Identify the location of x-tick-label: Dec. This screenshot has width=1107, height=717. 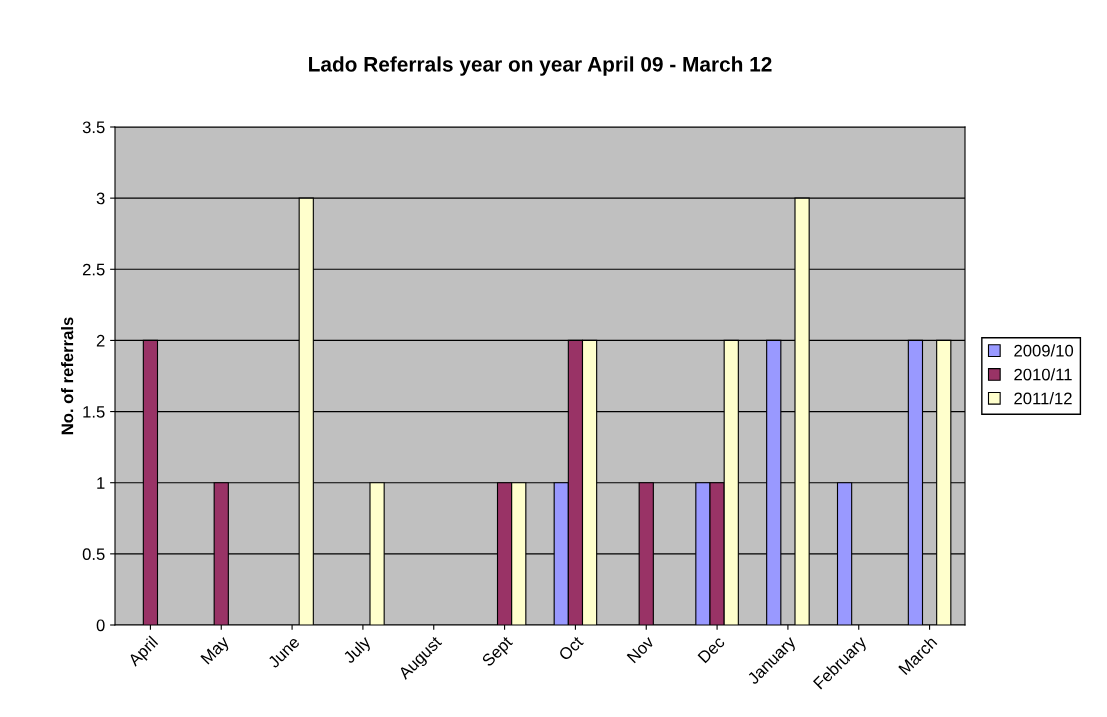
(711, 649).